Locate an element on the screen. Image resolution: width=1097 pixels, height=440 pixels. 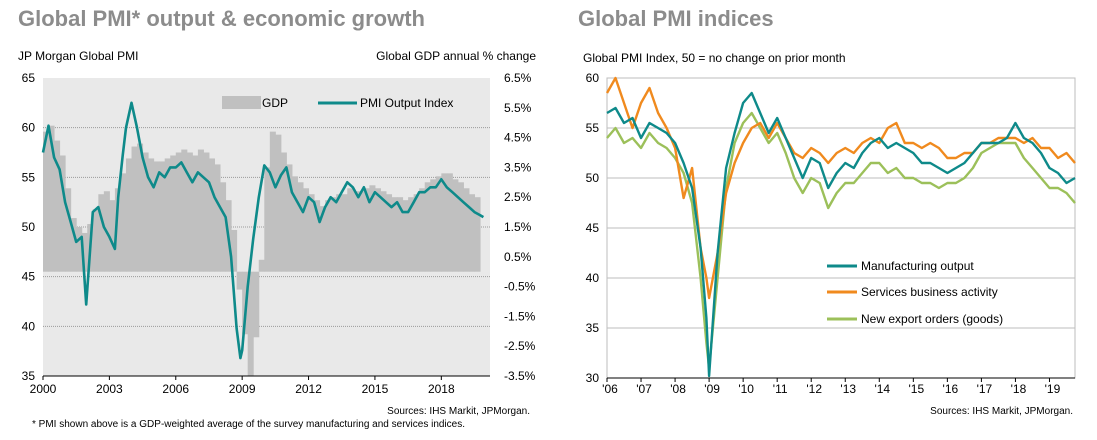
y-tick-label-right: -0.5% is located at coordinates (520, 287).